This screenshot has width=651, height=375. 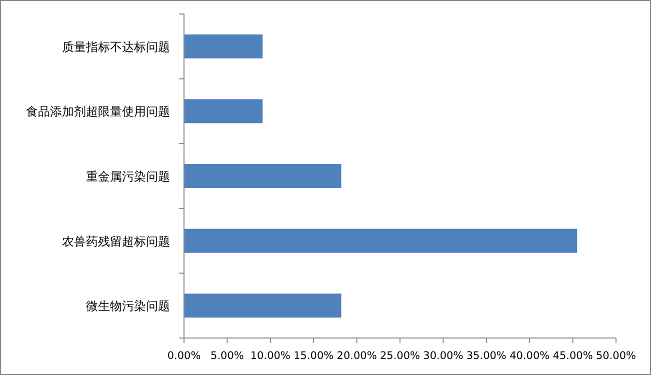 What do you see at coordinates (486, 356) in the screenshot?
I see `x-tick-label: 35.00%` at bounding box center [486, 356].